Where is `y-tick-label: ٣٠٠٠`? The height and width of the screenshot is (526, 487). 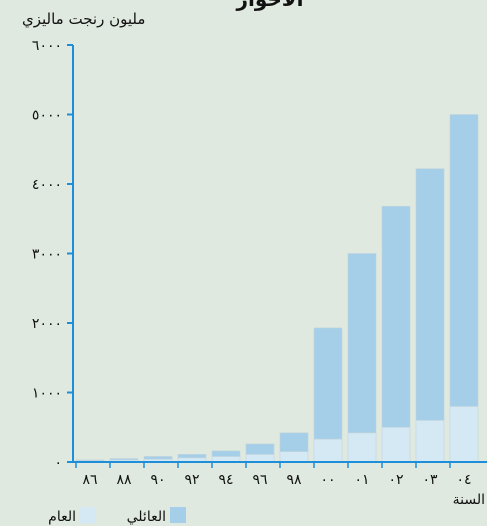
y-tick-label: ٣٠٠٠ is located at coordinates (47, 255).